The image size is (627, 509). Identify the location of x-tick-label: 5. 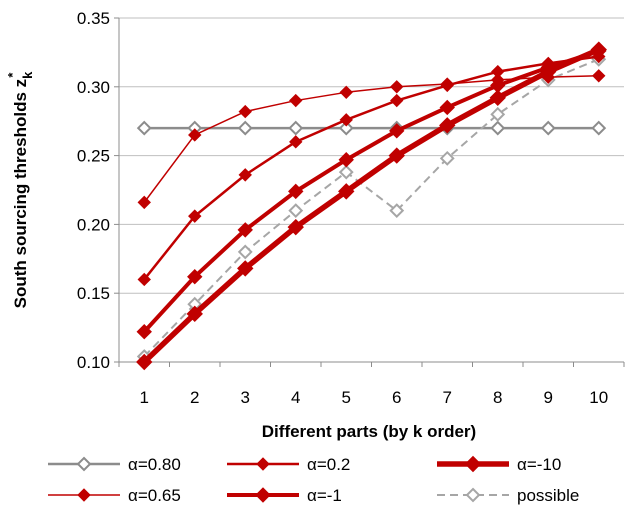
(346, 397).